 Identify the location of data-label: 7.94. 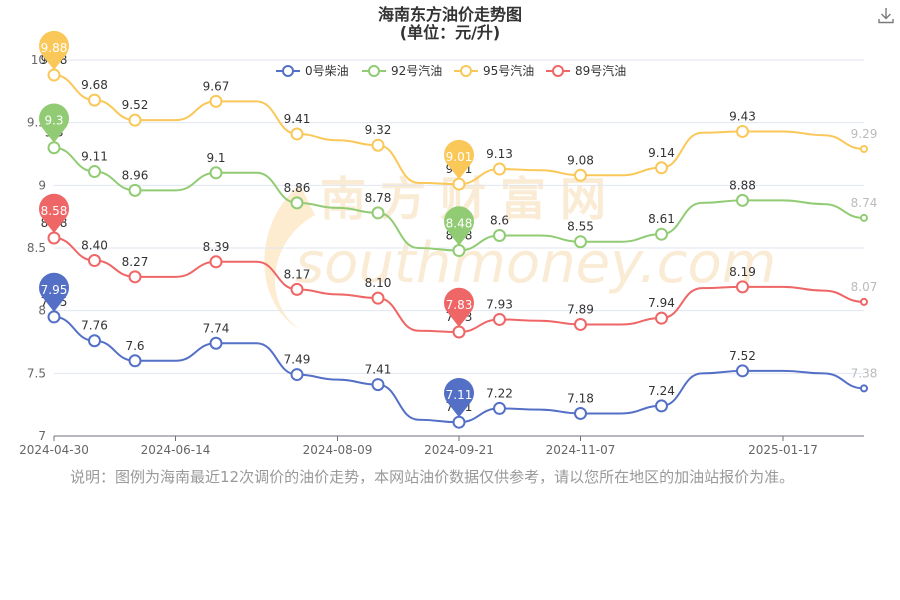
(661, 303).